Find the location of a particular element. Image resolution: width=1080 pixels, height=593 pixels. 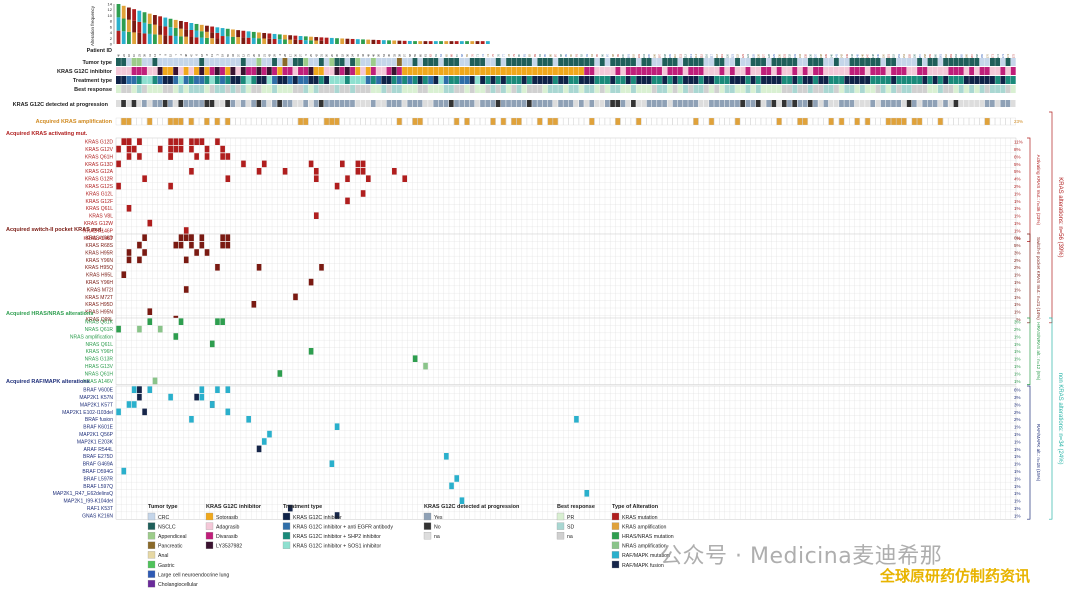

alteration-label: BRAF D594G is located at coordinates (97, 472).